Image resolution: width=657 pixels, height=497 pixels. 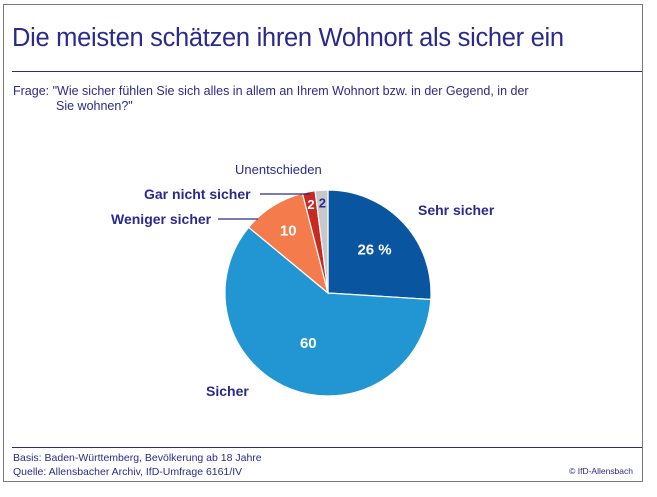 I want to click on copyright-note: © IfD-Allensbach, so click(x=601, y=471).